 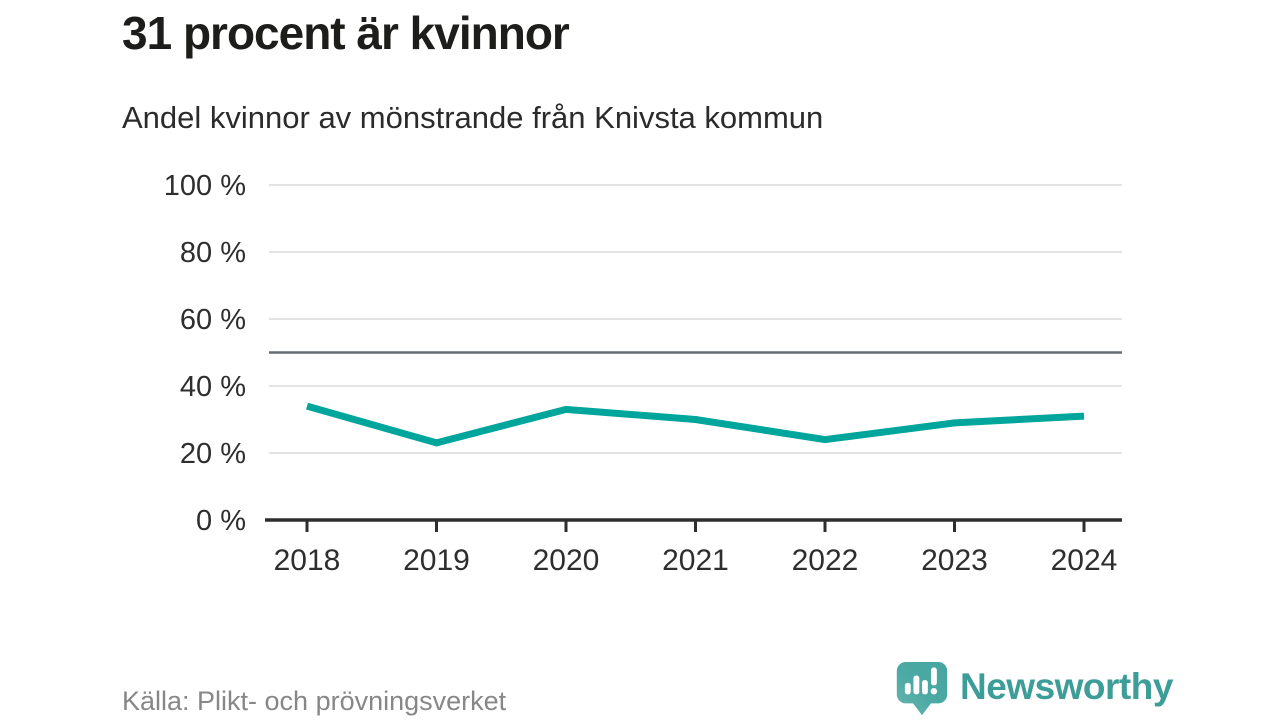 I want to click on y-tick-label: 20 %, so click(x=213, y=454).